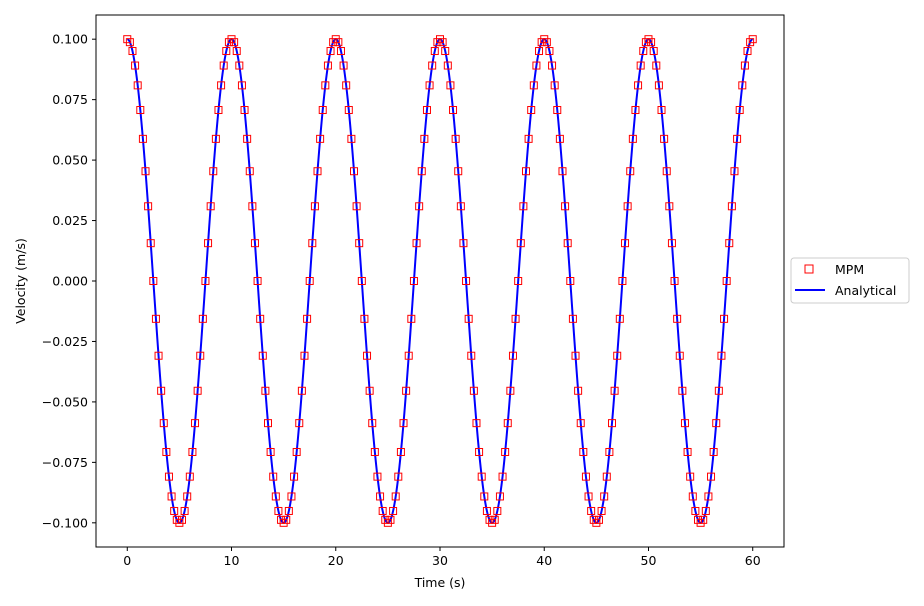 This screenshot has height=606, width=924. Describe the element at coordinates (65, 401) in the screenshot. I see `y-tick-label: −0.050` at that location.